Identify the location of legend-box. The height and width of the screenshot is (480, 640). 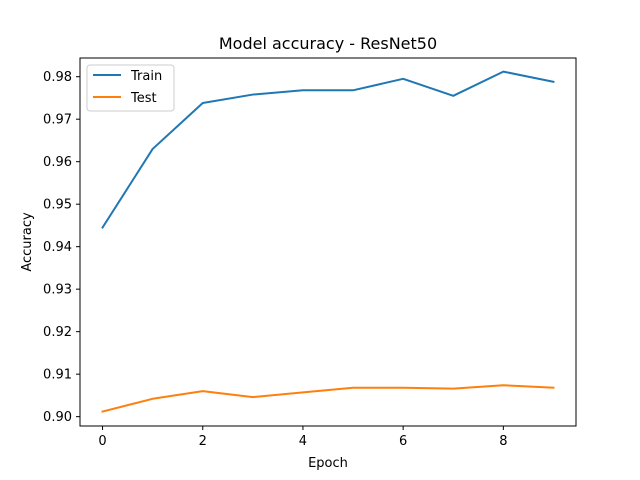
(130, 88).